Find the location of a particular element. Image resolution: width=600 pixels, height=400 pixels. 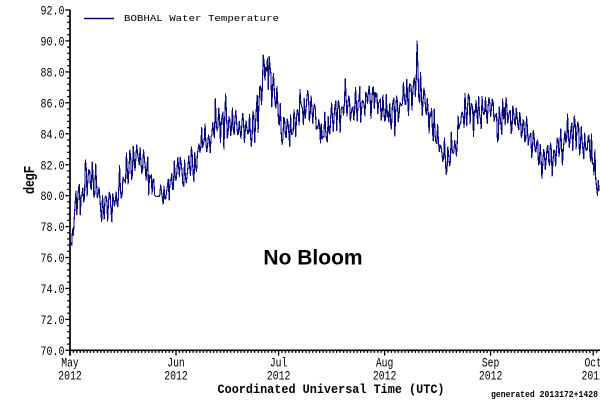

svg-text: 72.0 is located at coordinates (53, 320).